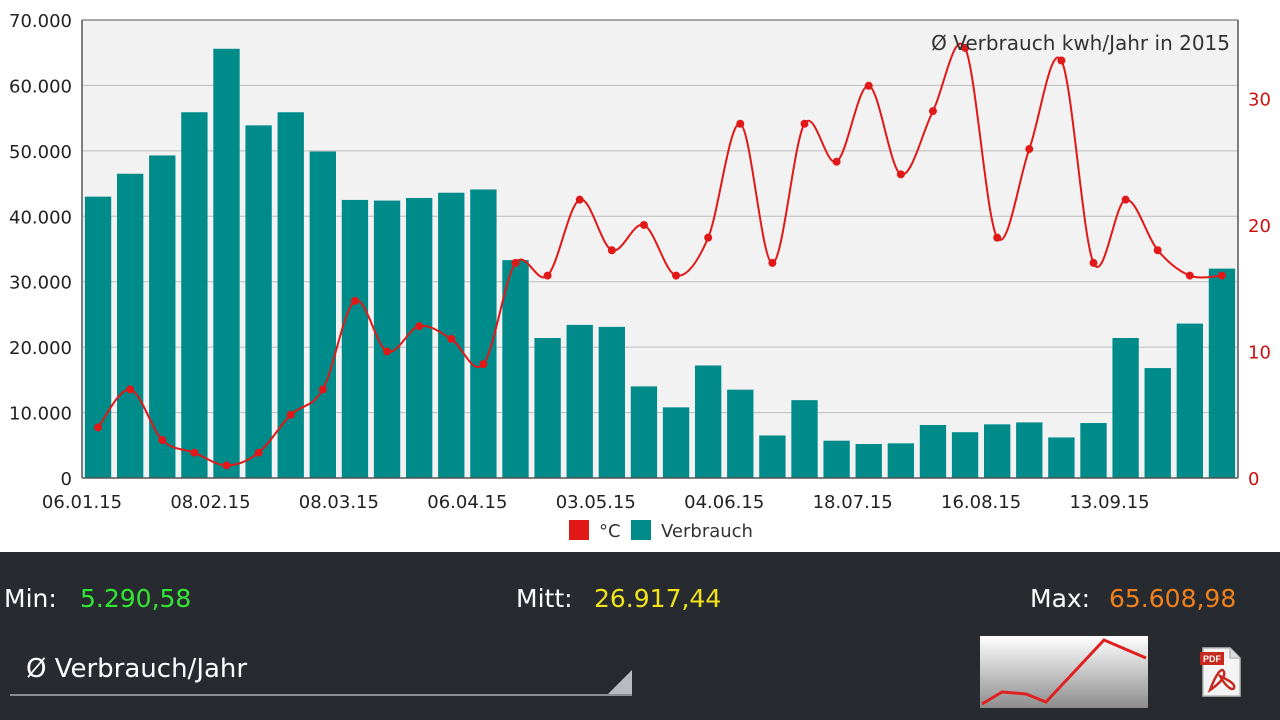 This screenshot has height=720, width=1280. I want to click on export-pdf-button: PDF, so click(1221, 672).